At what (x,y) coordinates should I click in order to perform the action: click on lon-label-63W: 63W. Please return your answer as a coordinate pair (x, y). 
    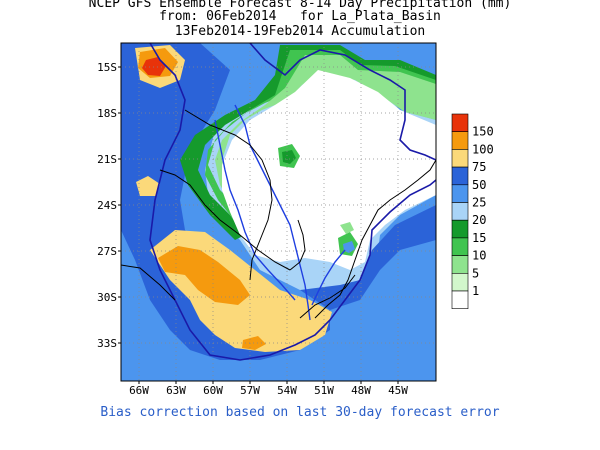
    Looking at the image, I should click on (176, 390).